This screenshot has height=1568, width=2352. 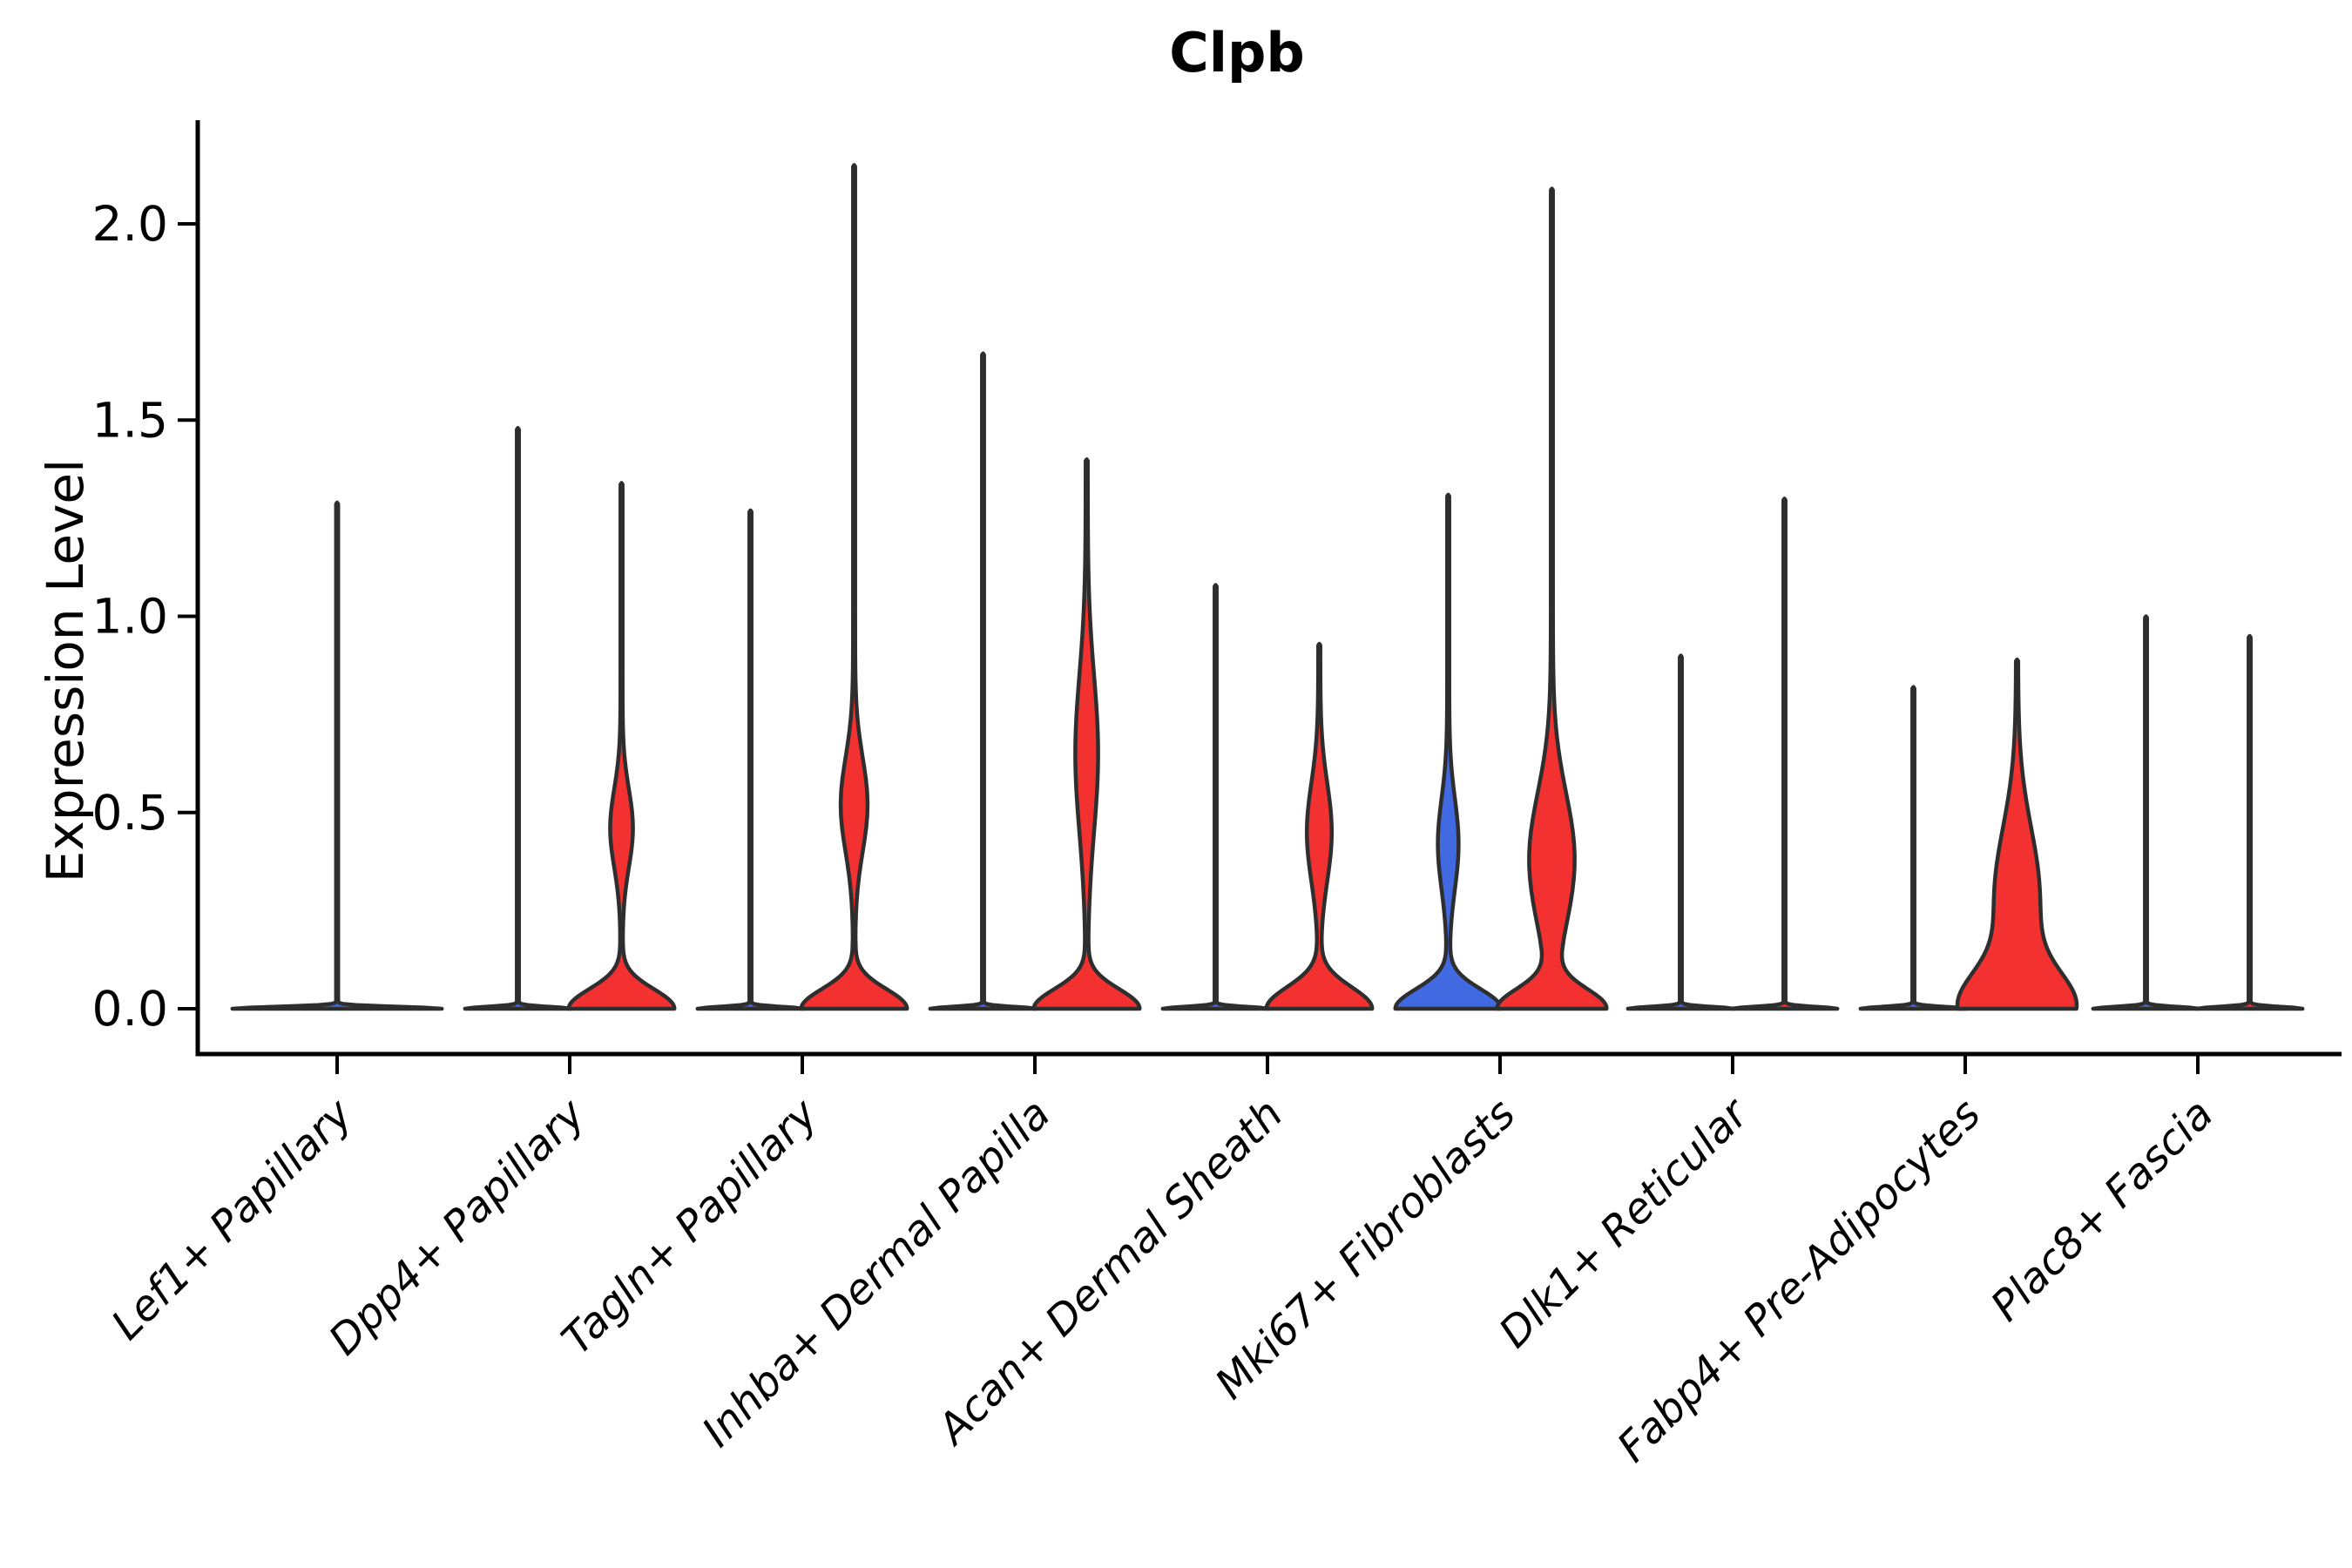 What do you see at coordinates (1319, 826) in the screenshot?
I see `violin-acan-dermal-sheath-right` at bounding box center [1319, 826].